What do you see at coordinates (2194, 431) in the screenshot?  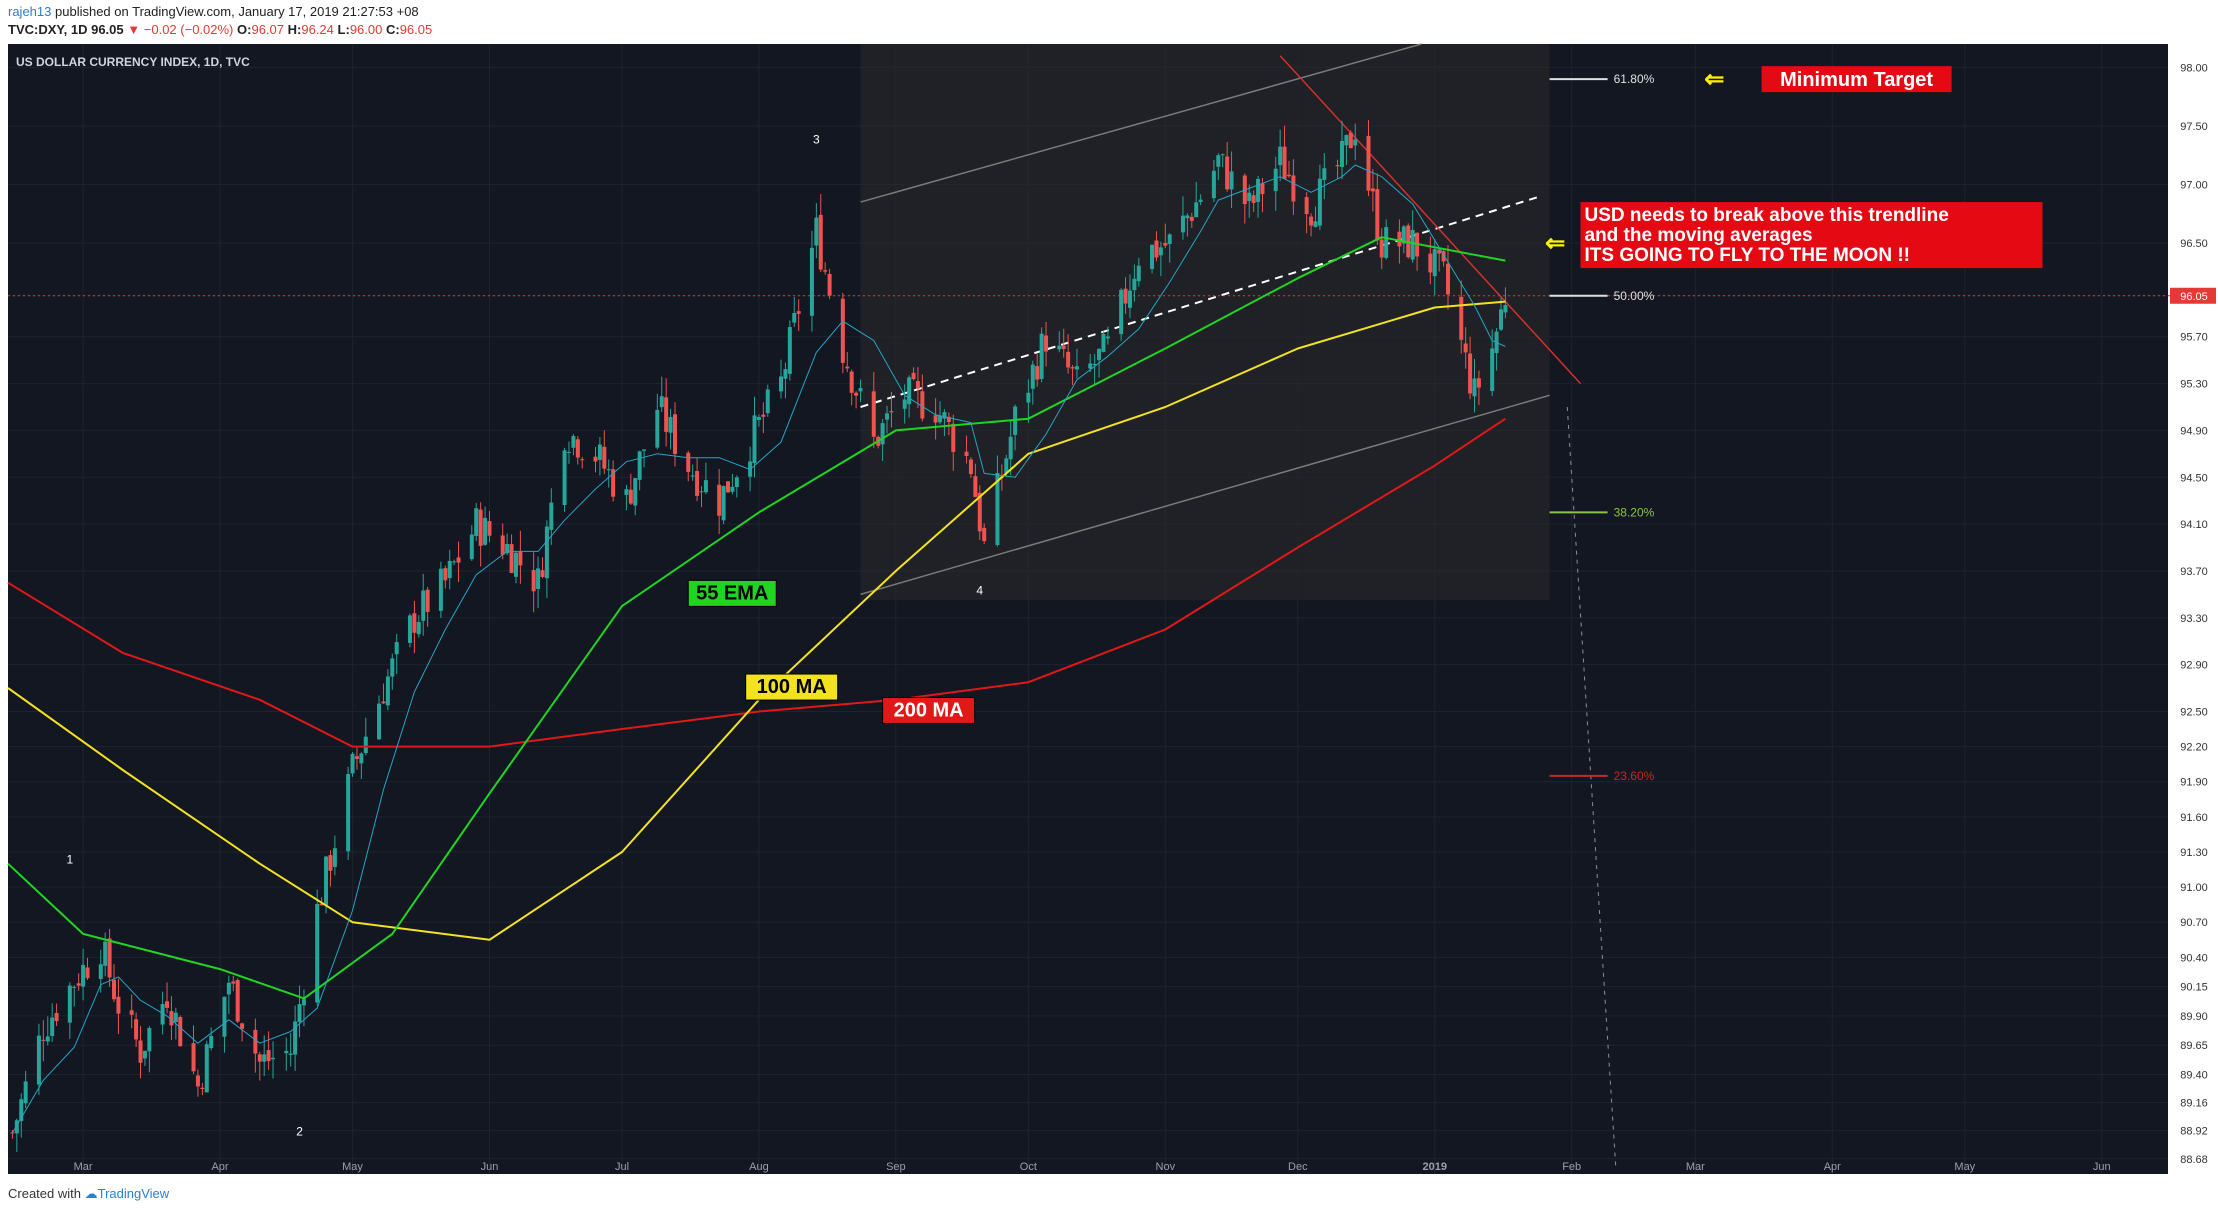 I see `y-tick-label: 94.90` at bounding box center [2194, 431].